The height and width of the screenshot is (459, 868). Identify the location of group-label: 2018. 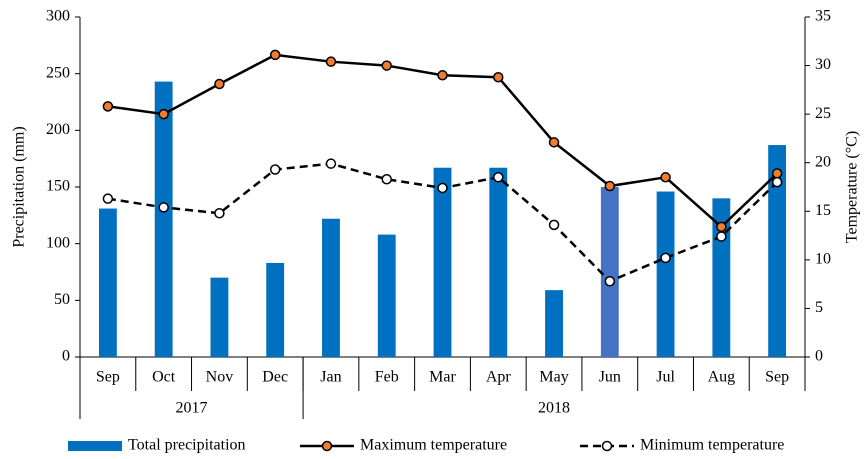
(554, 408).